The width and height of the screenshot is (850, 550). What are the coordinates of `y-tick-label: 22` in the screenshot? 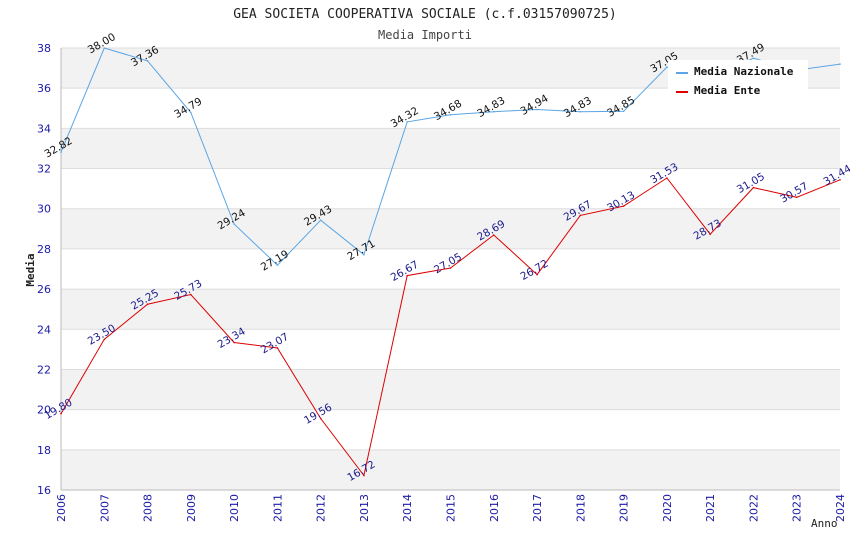 It's located at (44, 369).